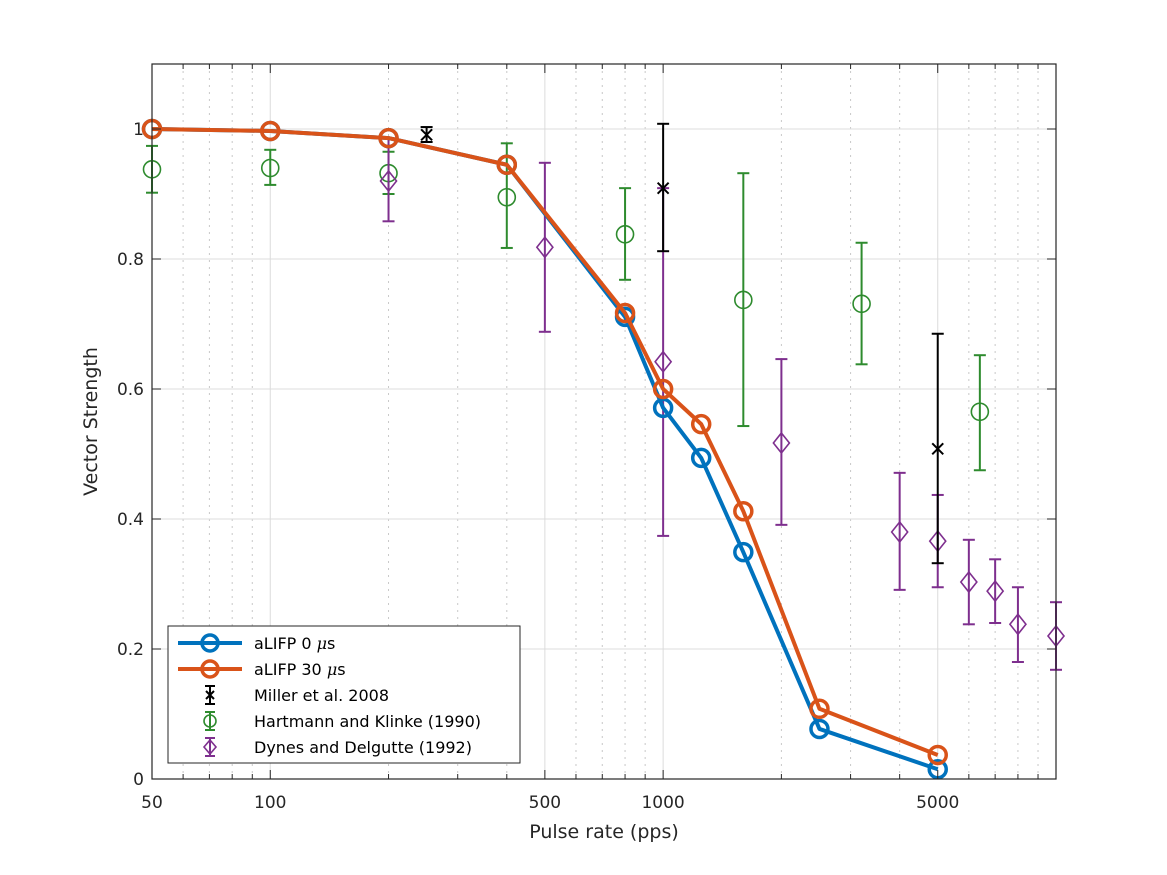  I want to click on legend-item: Miller et al. 2008, so click(297, 695).